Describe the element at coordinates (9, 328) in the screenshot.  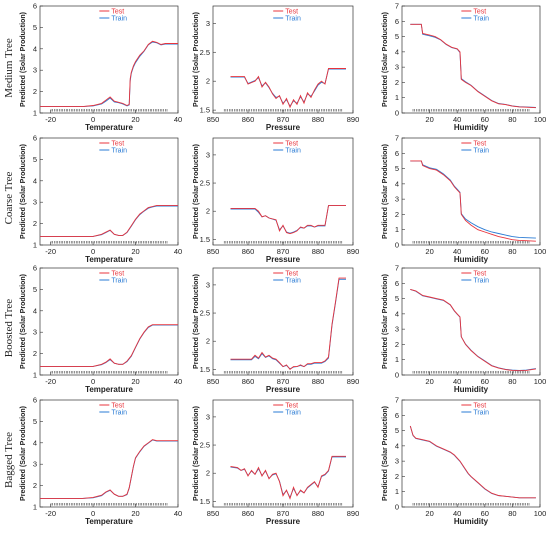
I see `row-label-boosted-tree: Boosted Tree` at that location.